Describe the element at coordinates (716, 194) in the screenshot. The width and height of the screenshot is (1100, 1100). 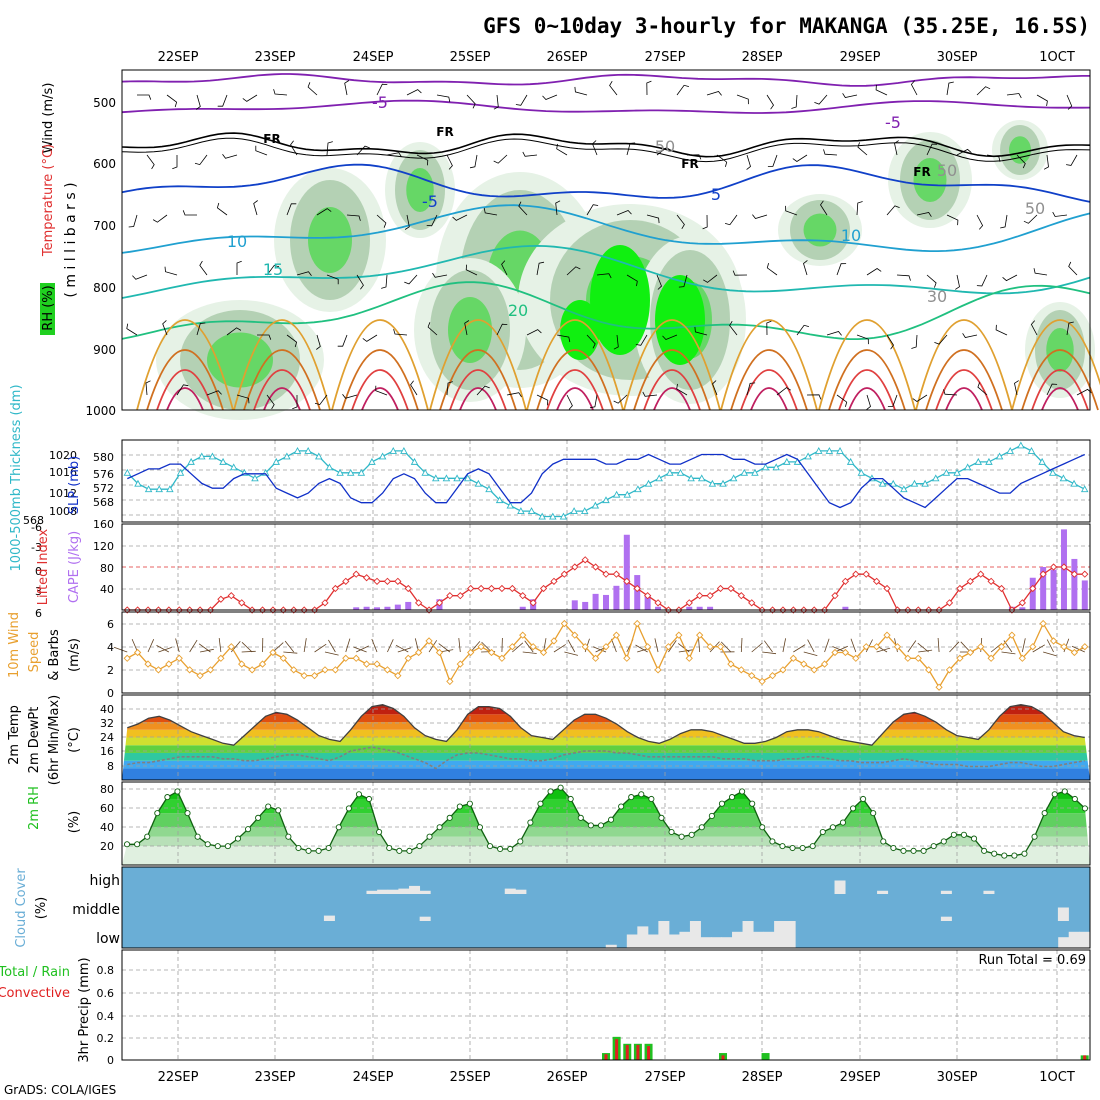
I see `contour-label: 5` at that location.